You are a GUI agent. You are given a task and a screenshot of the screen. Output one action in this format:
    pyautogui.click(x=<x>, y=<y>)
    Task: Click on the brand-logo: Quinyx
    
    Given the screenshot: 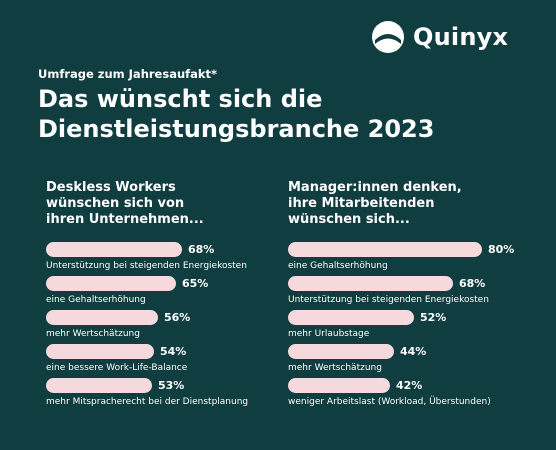 What is the action you would take?
    pyautogui.click(x=439, y=37)
    